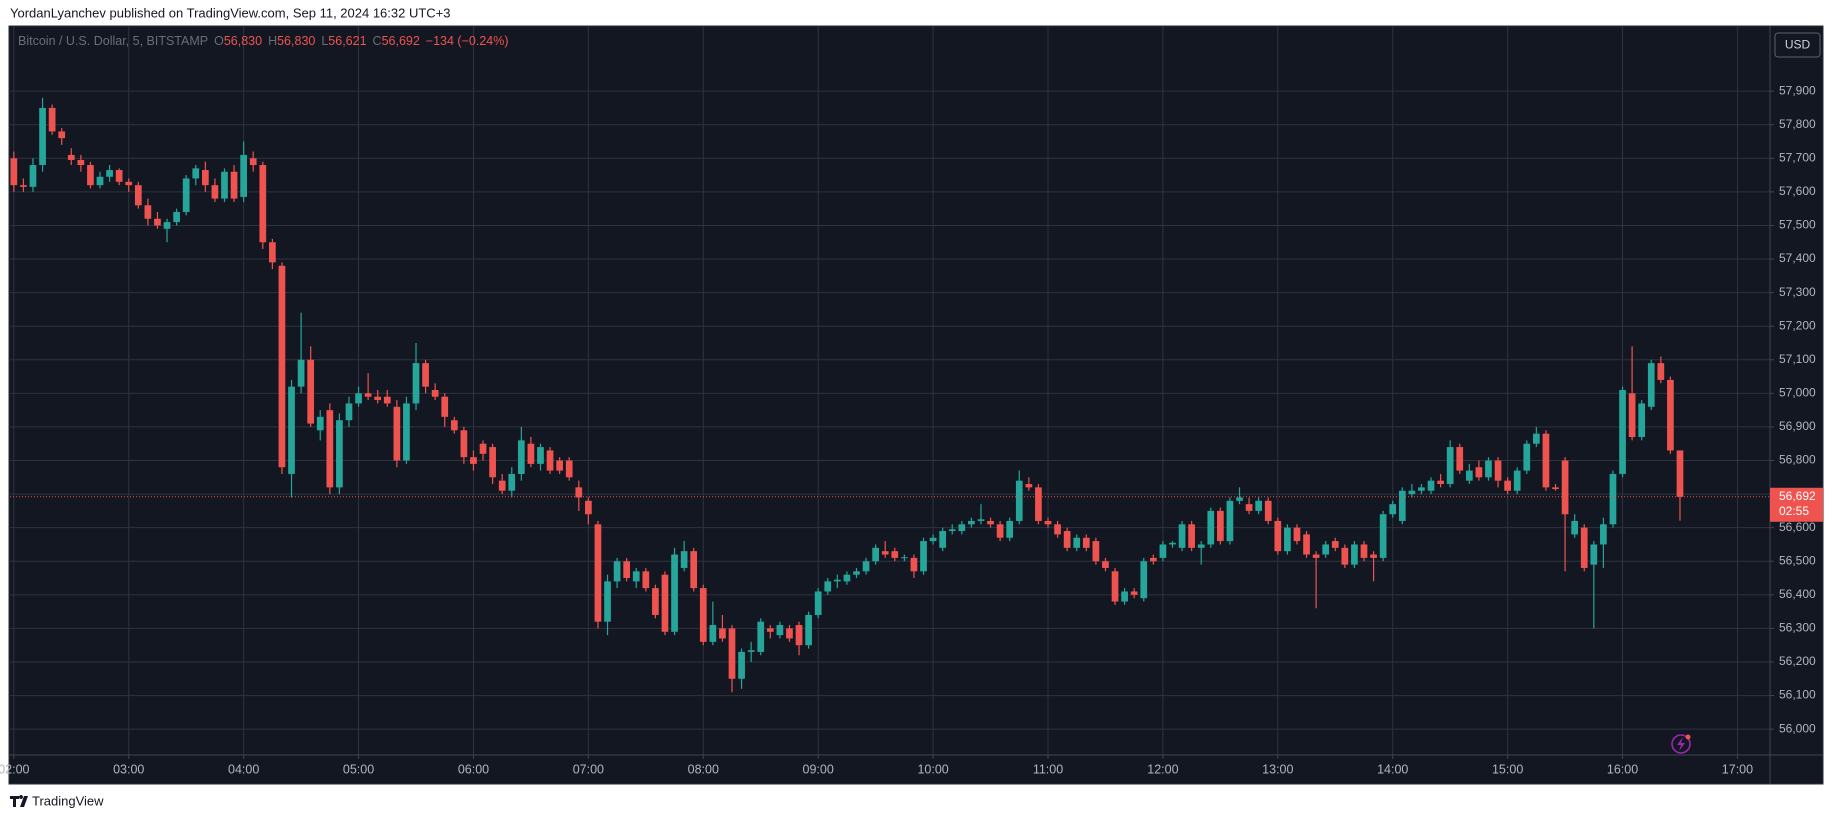 Image resolution: width=1835 pixels, height=819 pixels. I want to click on y-tick-label: 57,800, so click(1797, 124).